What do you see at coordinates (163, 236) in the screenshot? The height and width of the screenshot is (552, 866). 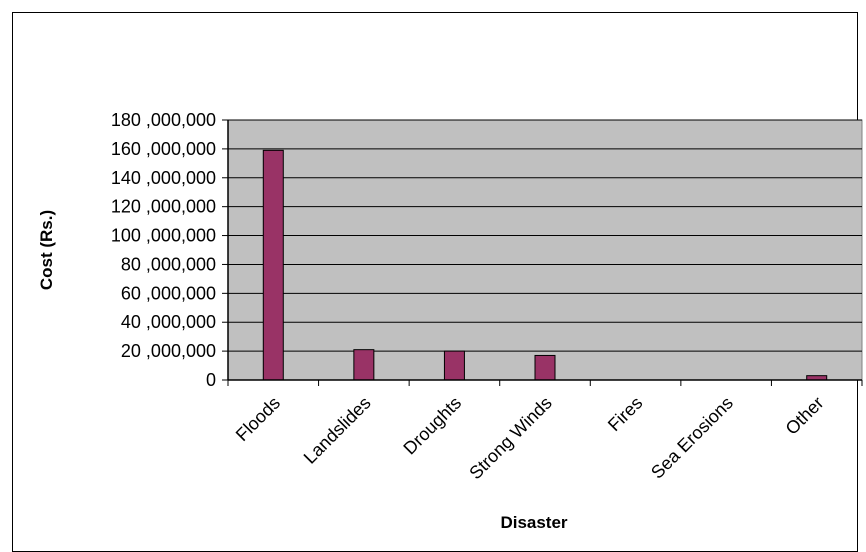 I see `y-tick-label: 100 ,000,000` at bounding box center [163, 236].